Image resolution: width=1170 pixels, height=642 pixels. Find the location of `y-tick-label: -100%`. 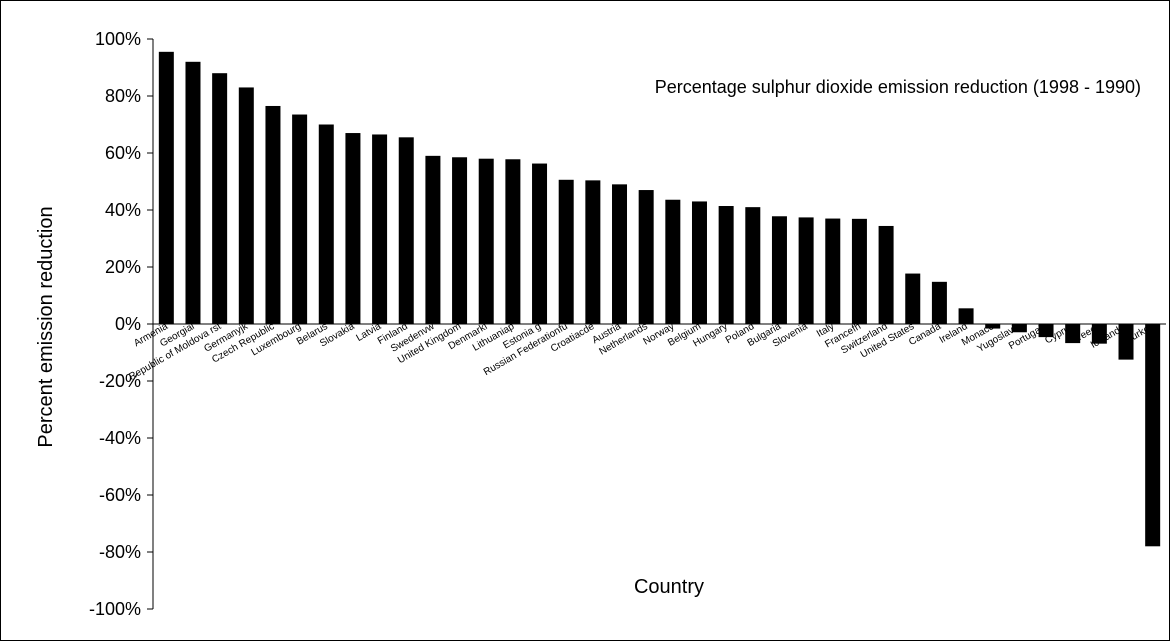

y-tick-label: -100% is located at coordinates (115, 609).